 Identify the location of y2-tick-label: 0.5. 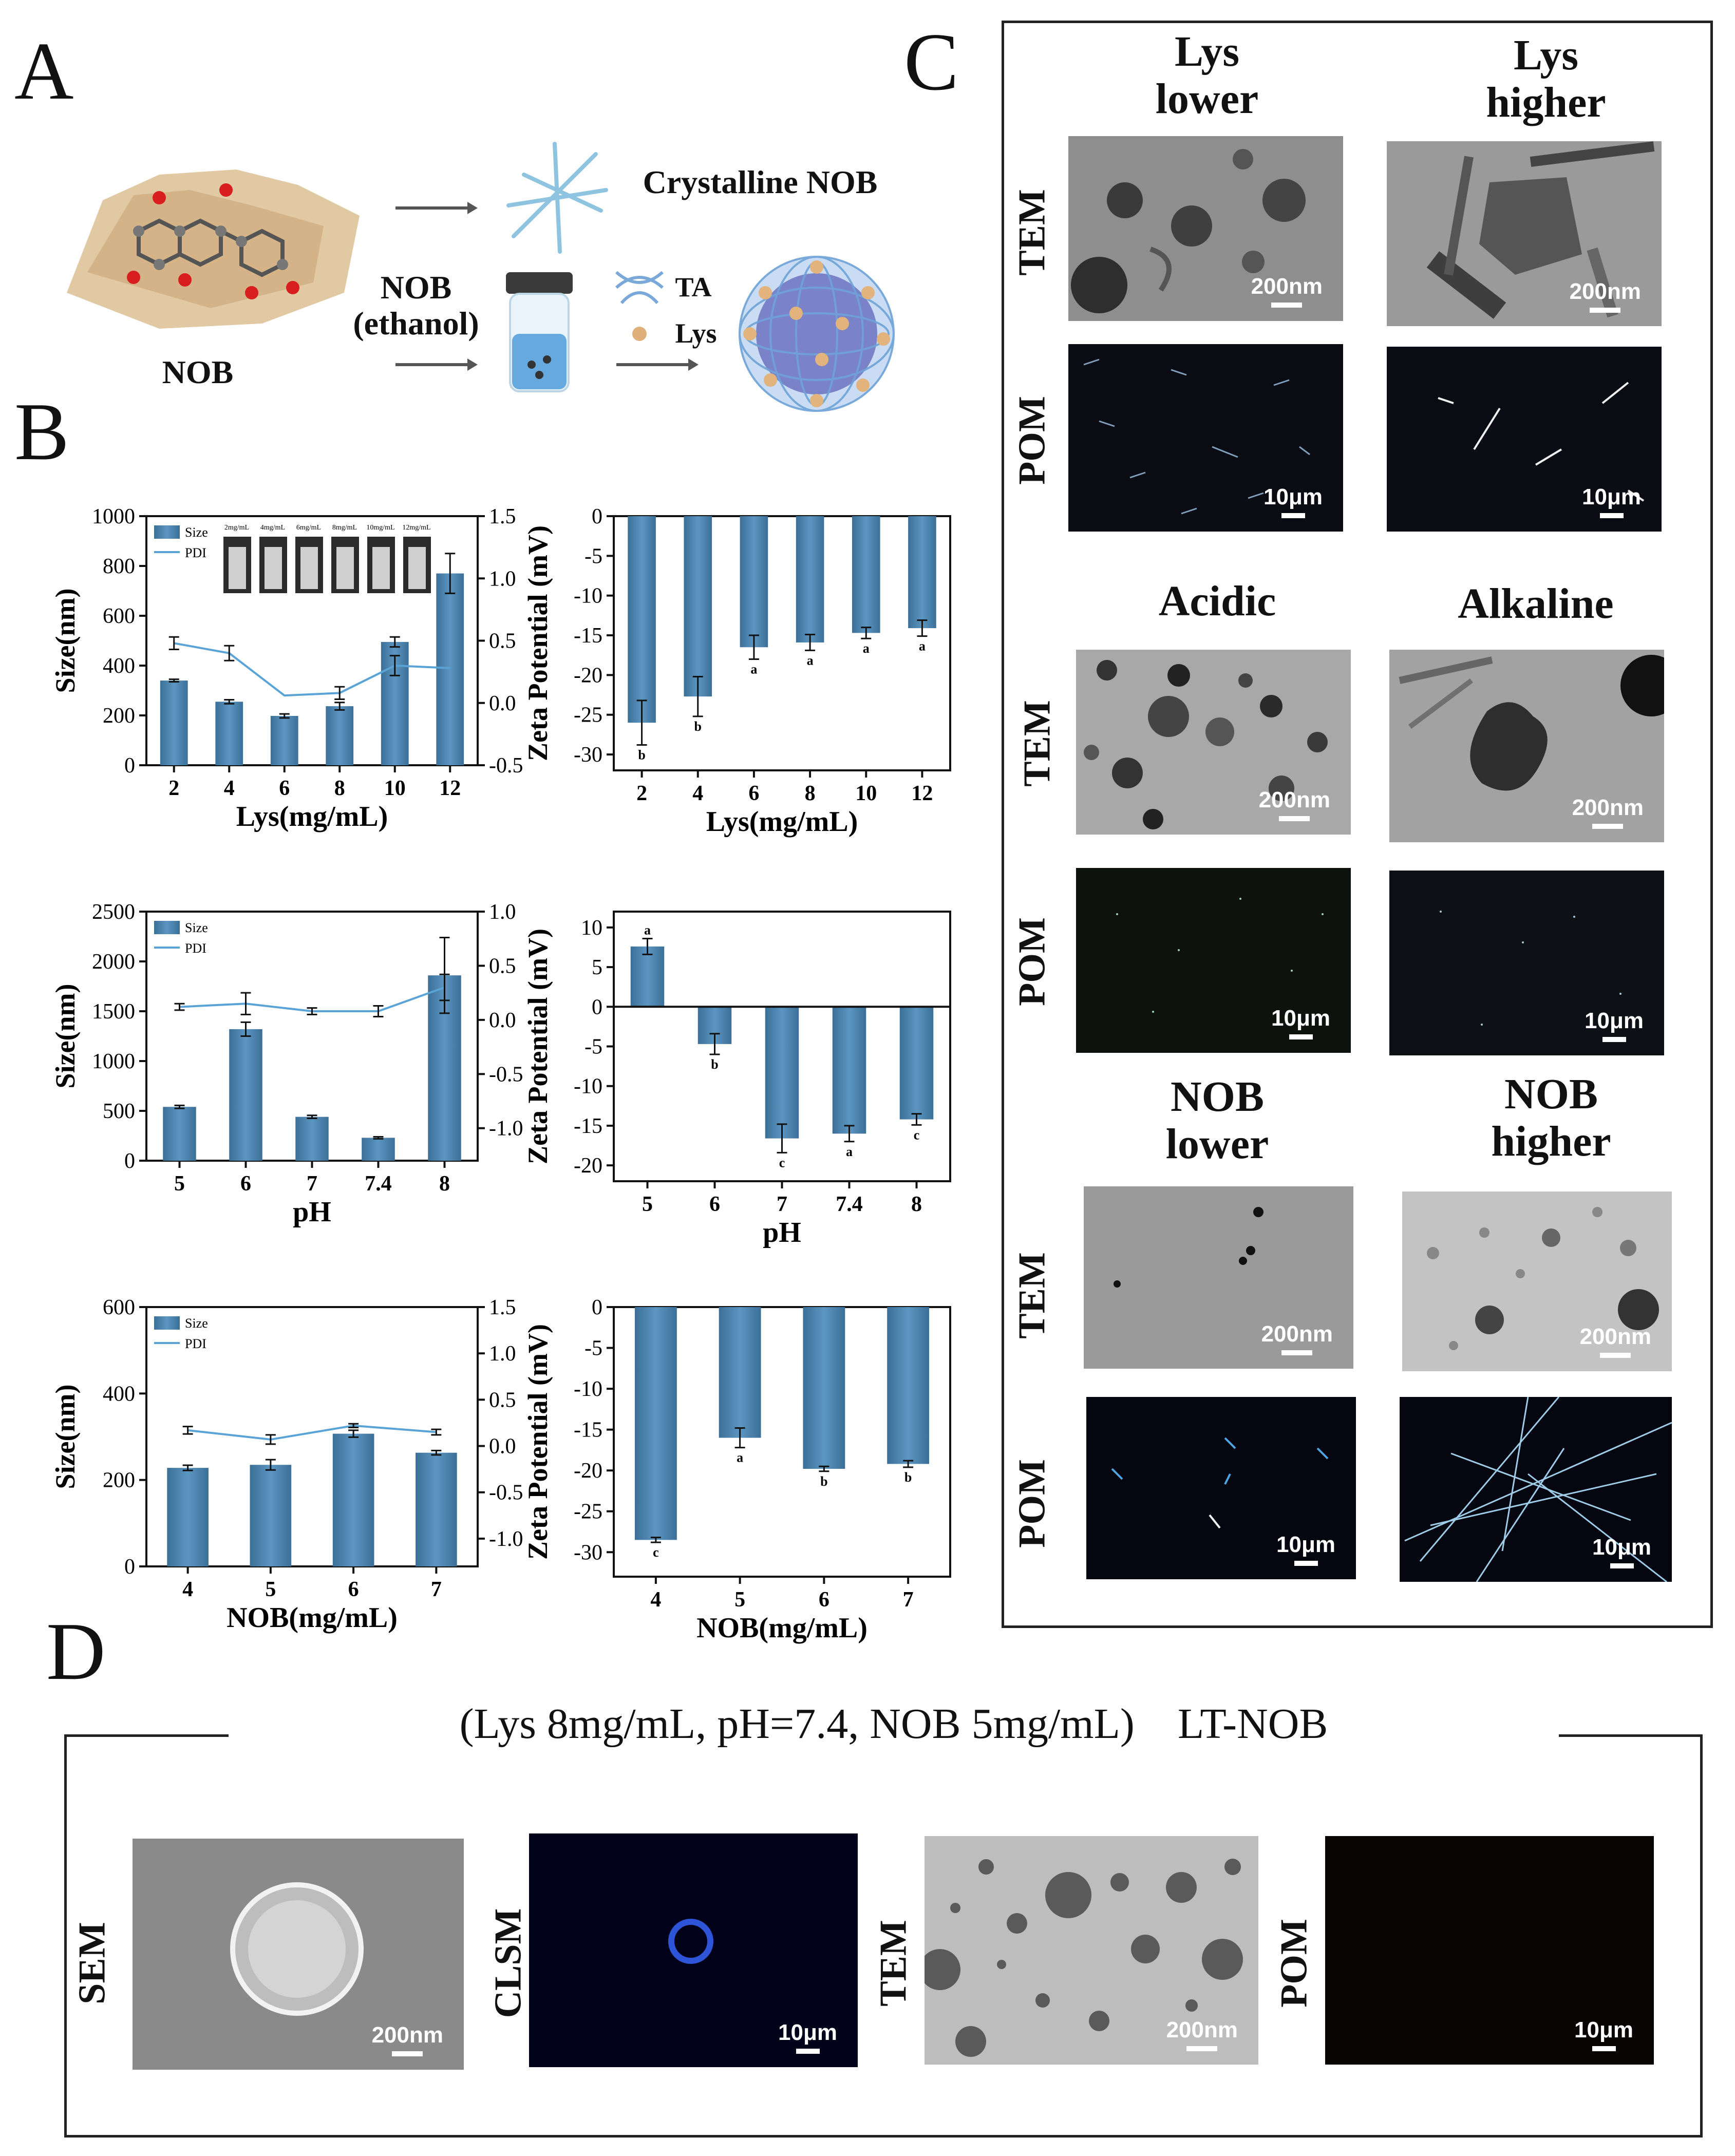
(502, 641).